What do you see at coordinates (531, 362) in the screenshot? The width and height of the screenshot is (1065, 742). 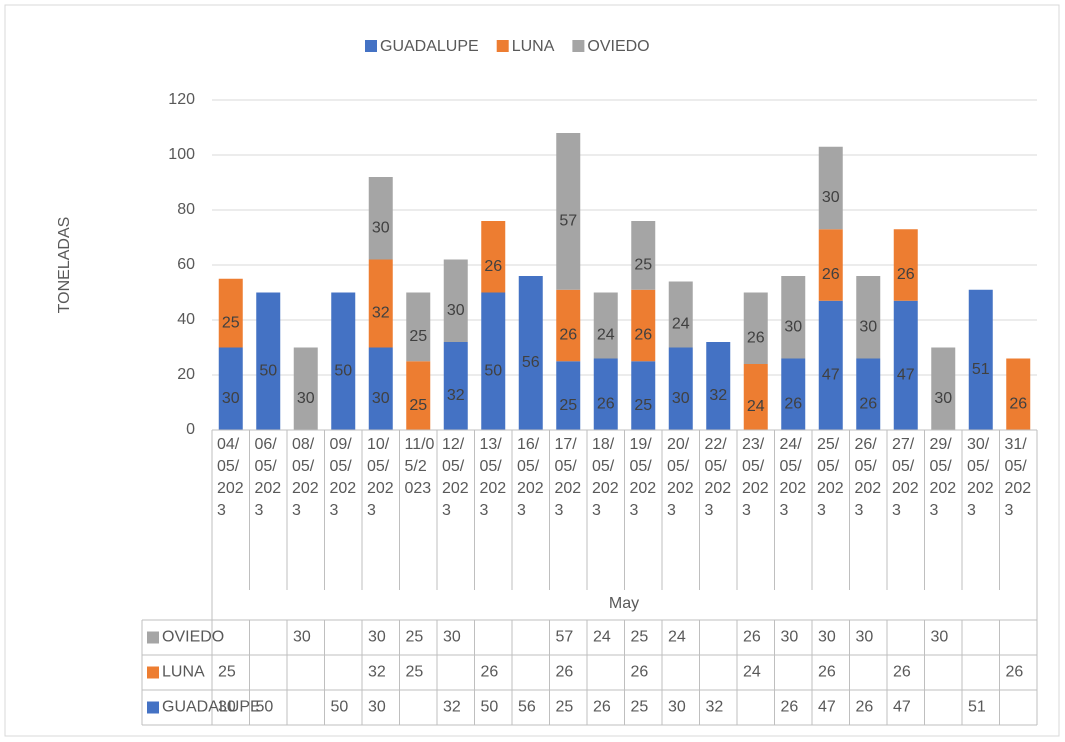 I see `data-label: 56` at bounding box center [531, 362].